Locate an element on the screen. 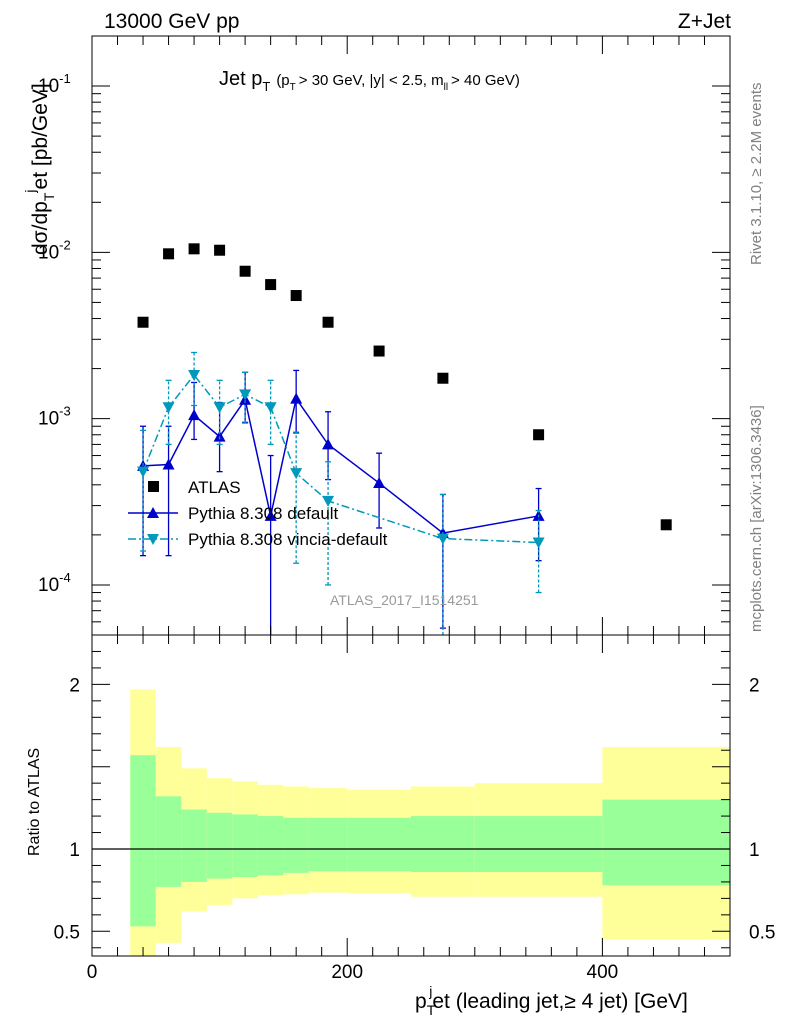 The width and height of the screenshot is (786, 1024). y-tick-label-main: 10⁻² is located at coordinates (54, 250).